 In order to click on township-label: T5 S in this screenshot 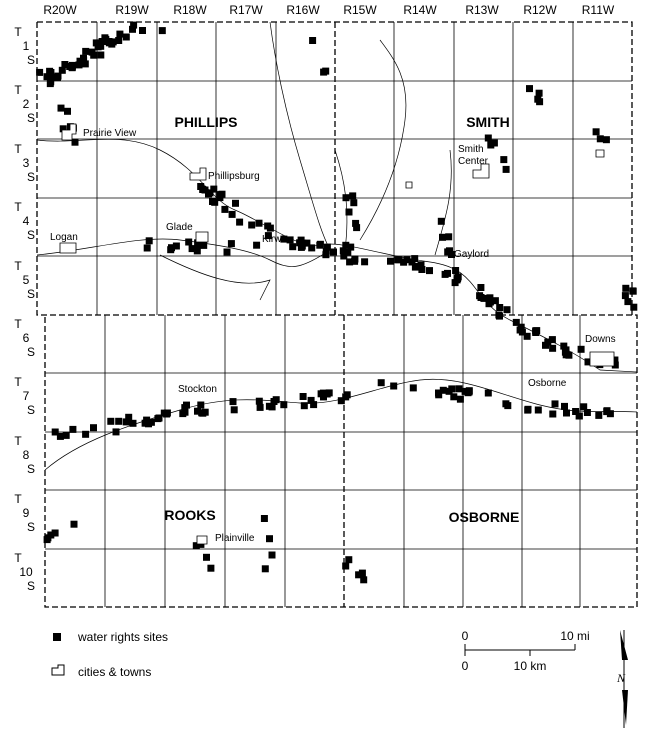, I will do `click(24, 280)`.